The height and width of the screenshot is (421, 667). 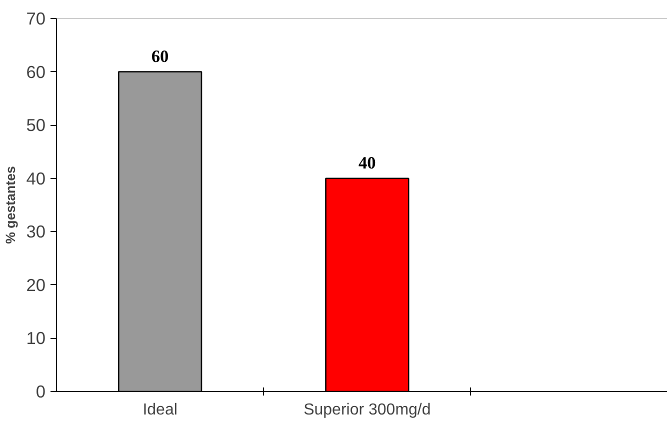 What do you see at coordinates (36, 232) in the screenshot?
I see `y-tick-label: 30` at bounding box center [36, 232].